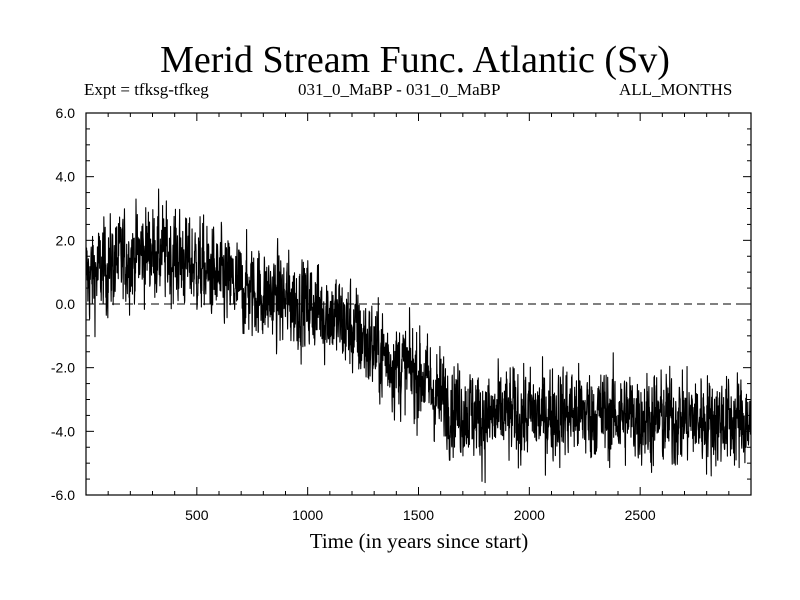  Describe the element at coordinates (63, 495) in the screenshot. I see `y-tick-label: -6.0` at that location.